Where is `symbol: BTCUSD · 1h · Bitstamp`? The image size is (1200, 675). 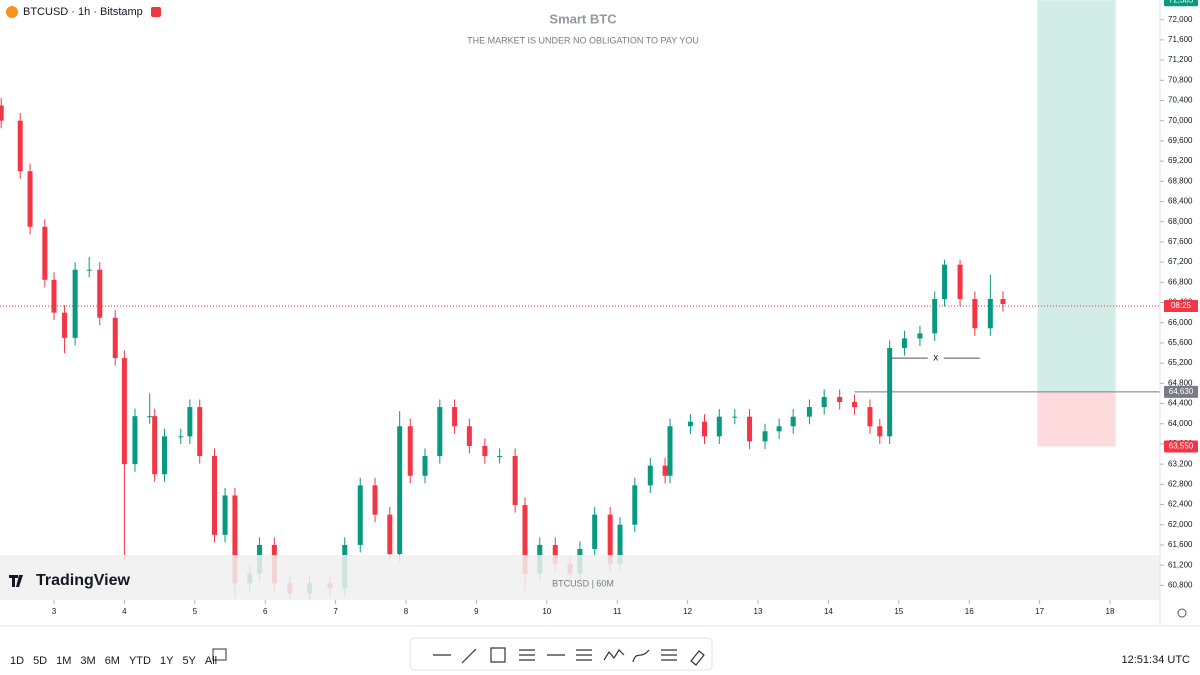
symbol: BTCUSD · 1h · Bitstamp is located at coordinates (83, 12).